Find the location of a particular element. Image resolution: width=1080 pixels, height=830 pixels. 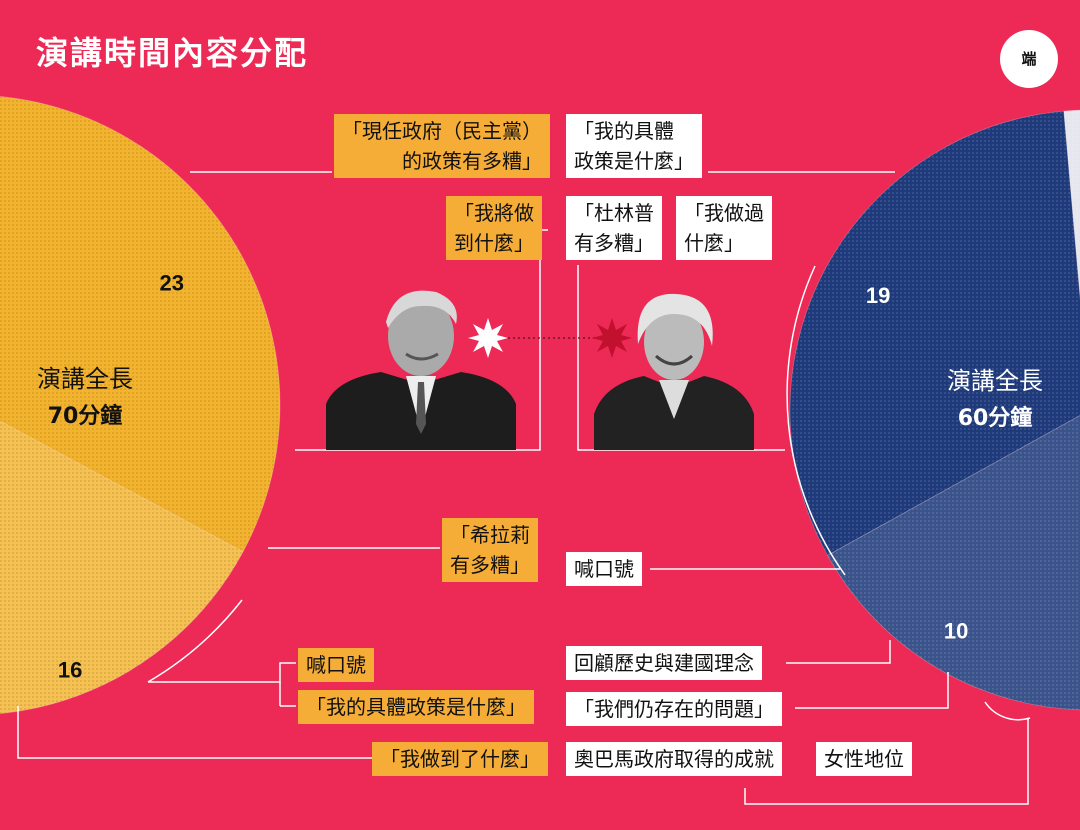

trump-label-my-policies: 「我的具體政策是什麼」 is located at coordinates (416, 707).